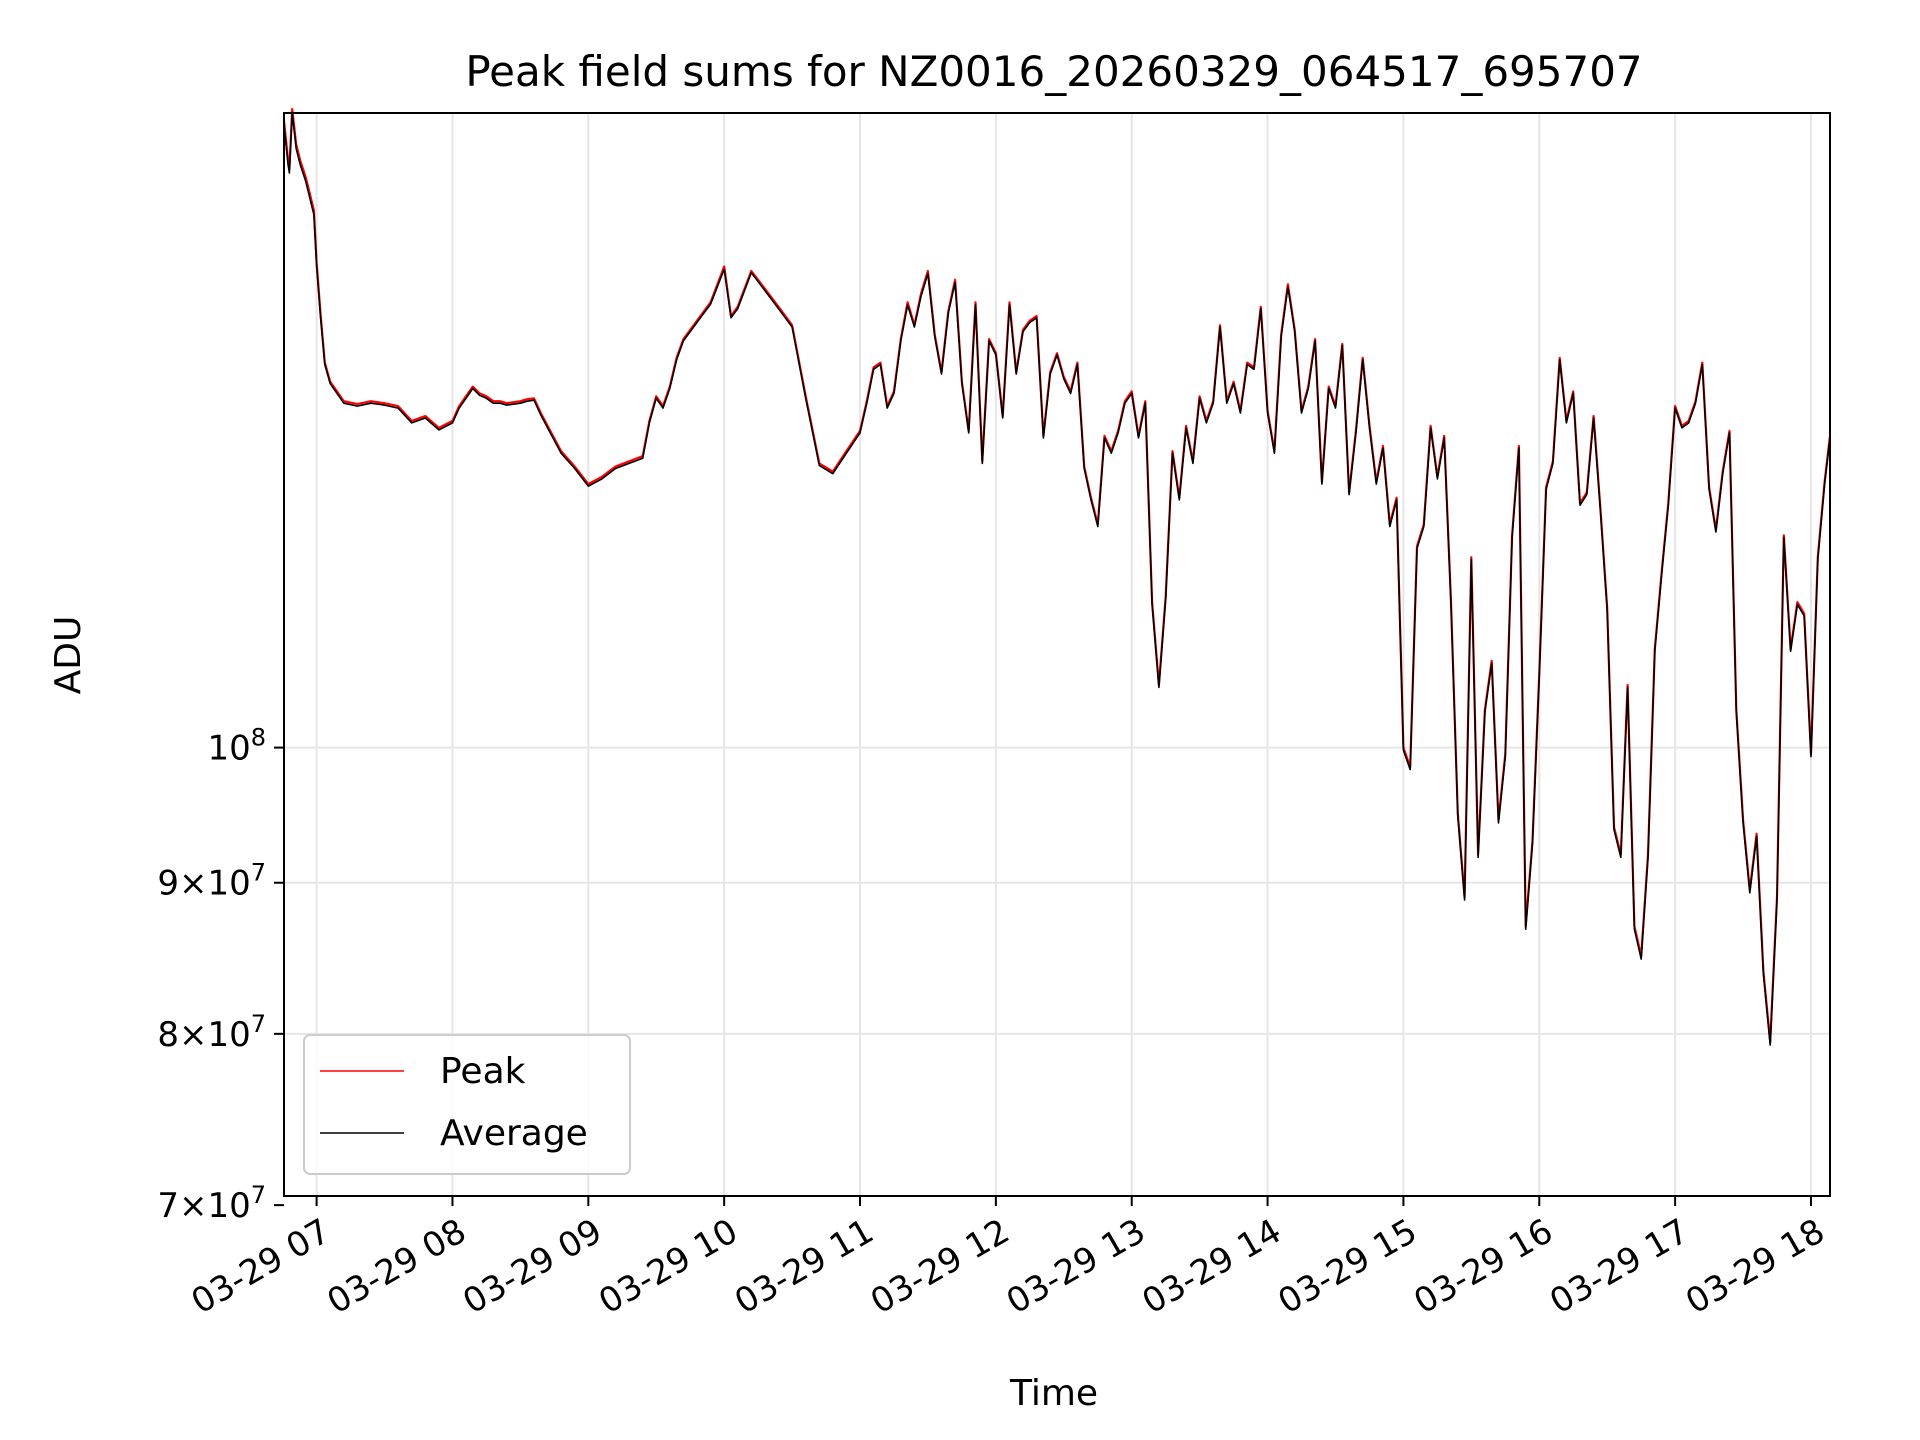  What do you see at coordinates (236, 746) in the screenshot?
I see `y-tick-label: 108` at bounding box center [236, 746].